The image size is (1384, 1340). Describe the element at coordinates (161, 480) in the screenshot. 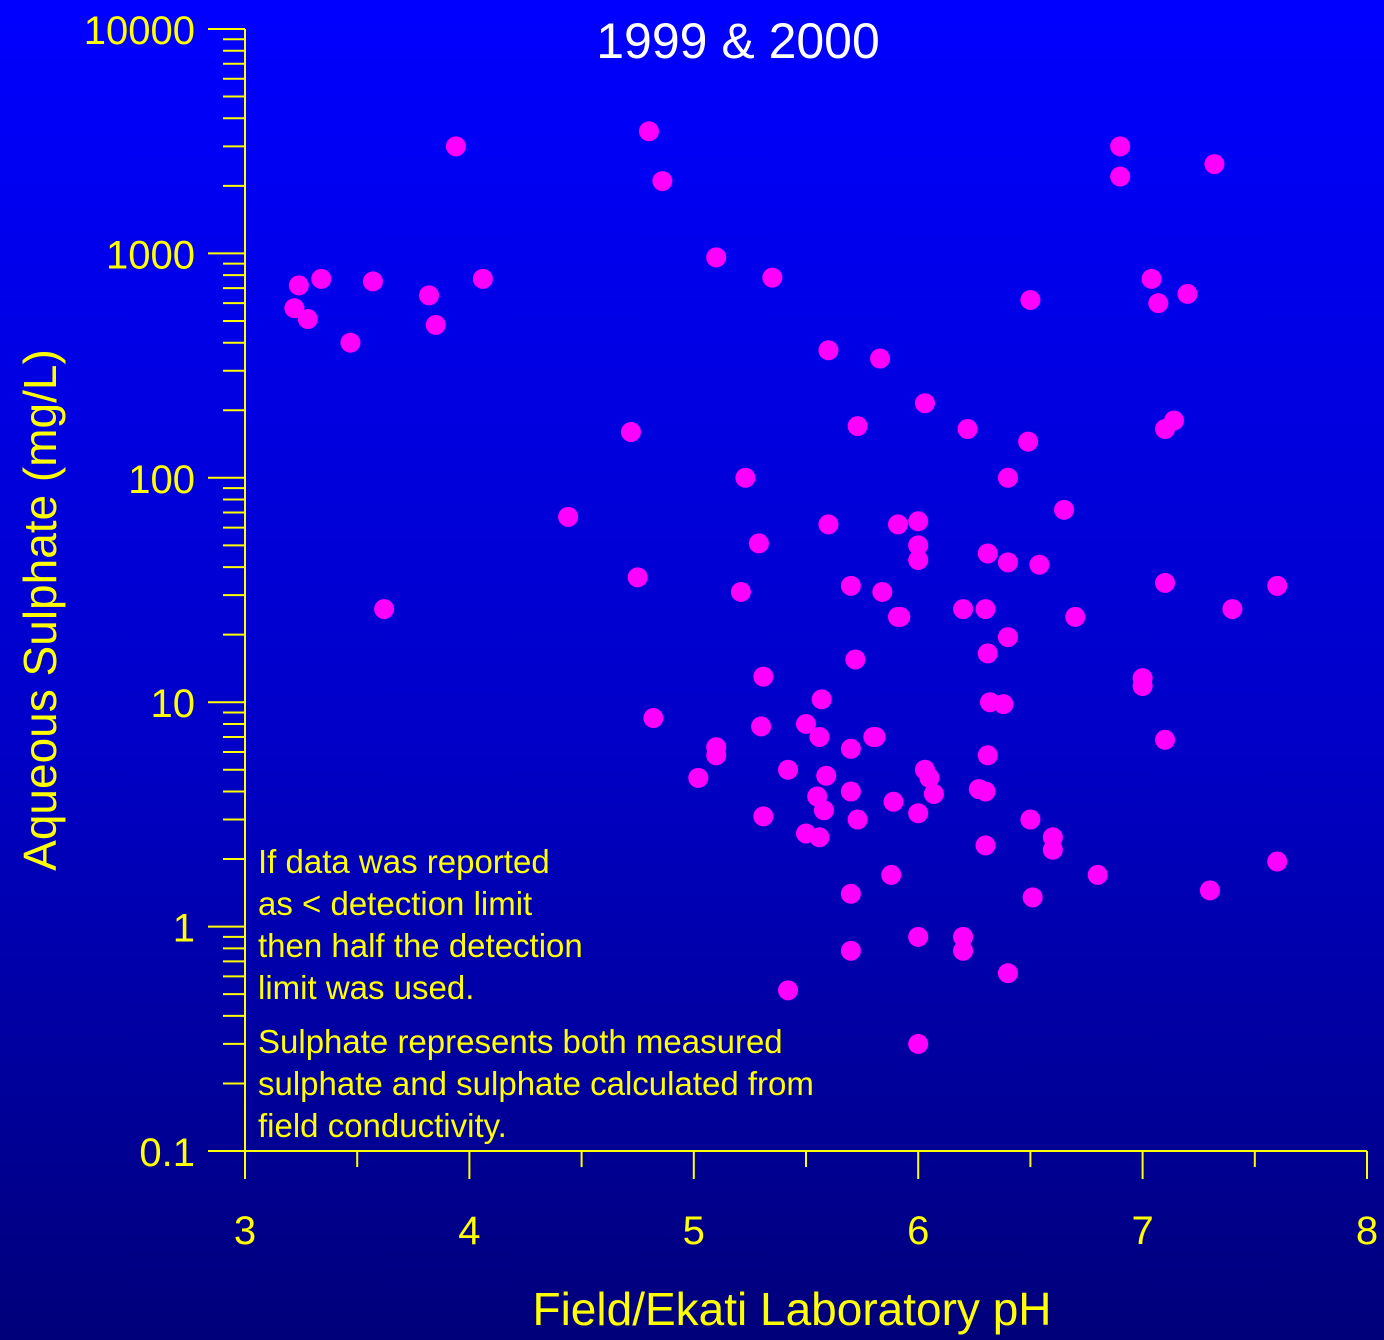

I see `y-tick-label: 100` at that location.